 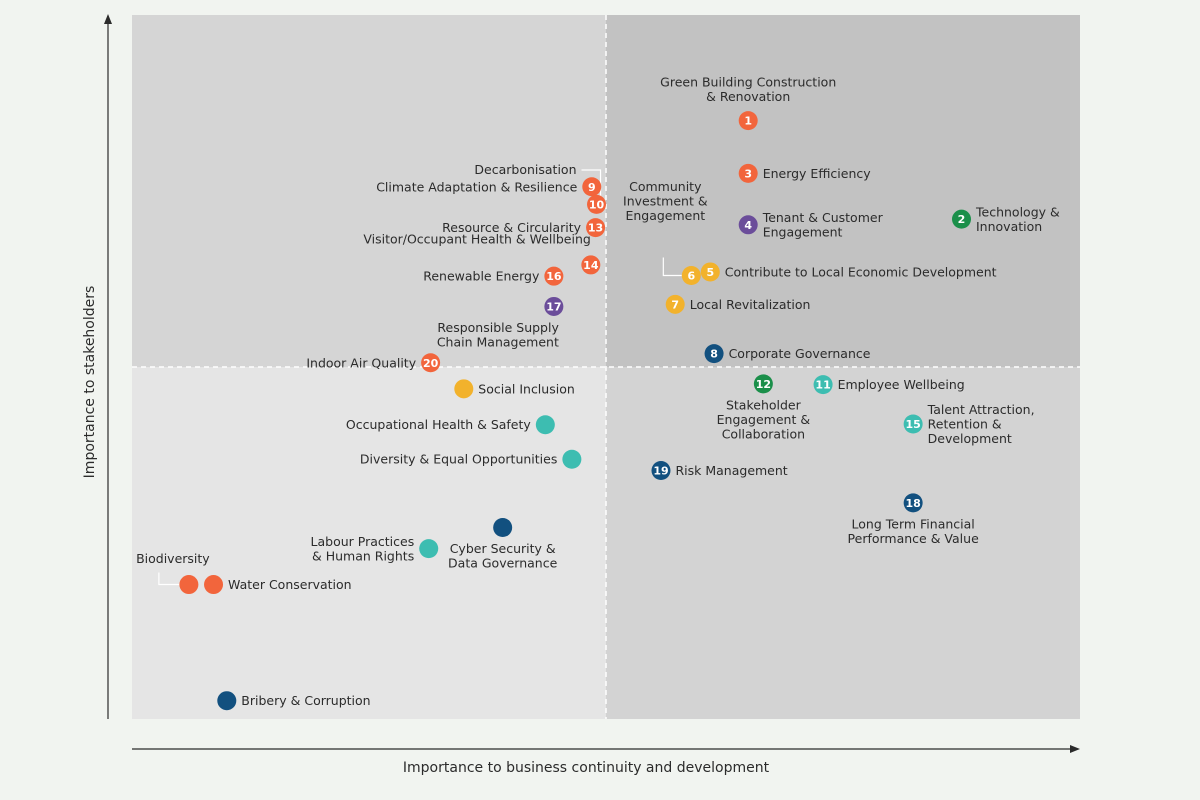 What do you see at coordinates (361, 362) in the screenshot?
I see `label-indoor-air-quality: Indoor Air Quality` at bounding box center [361, 362].